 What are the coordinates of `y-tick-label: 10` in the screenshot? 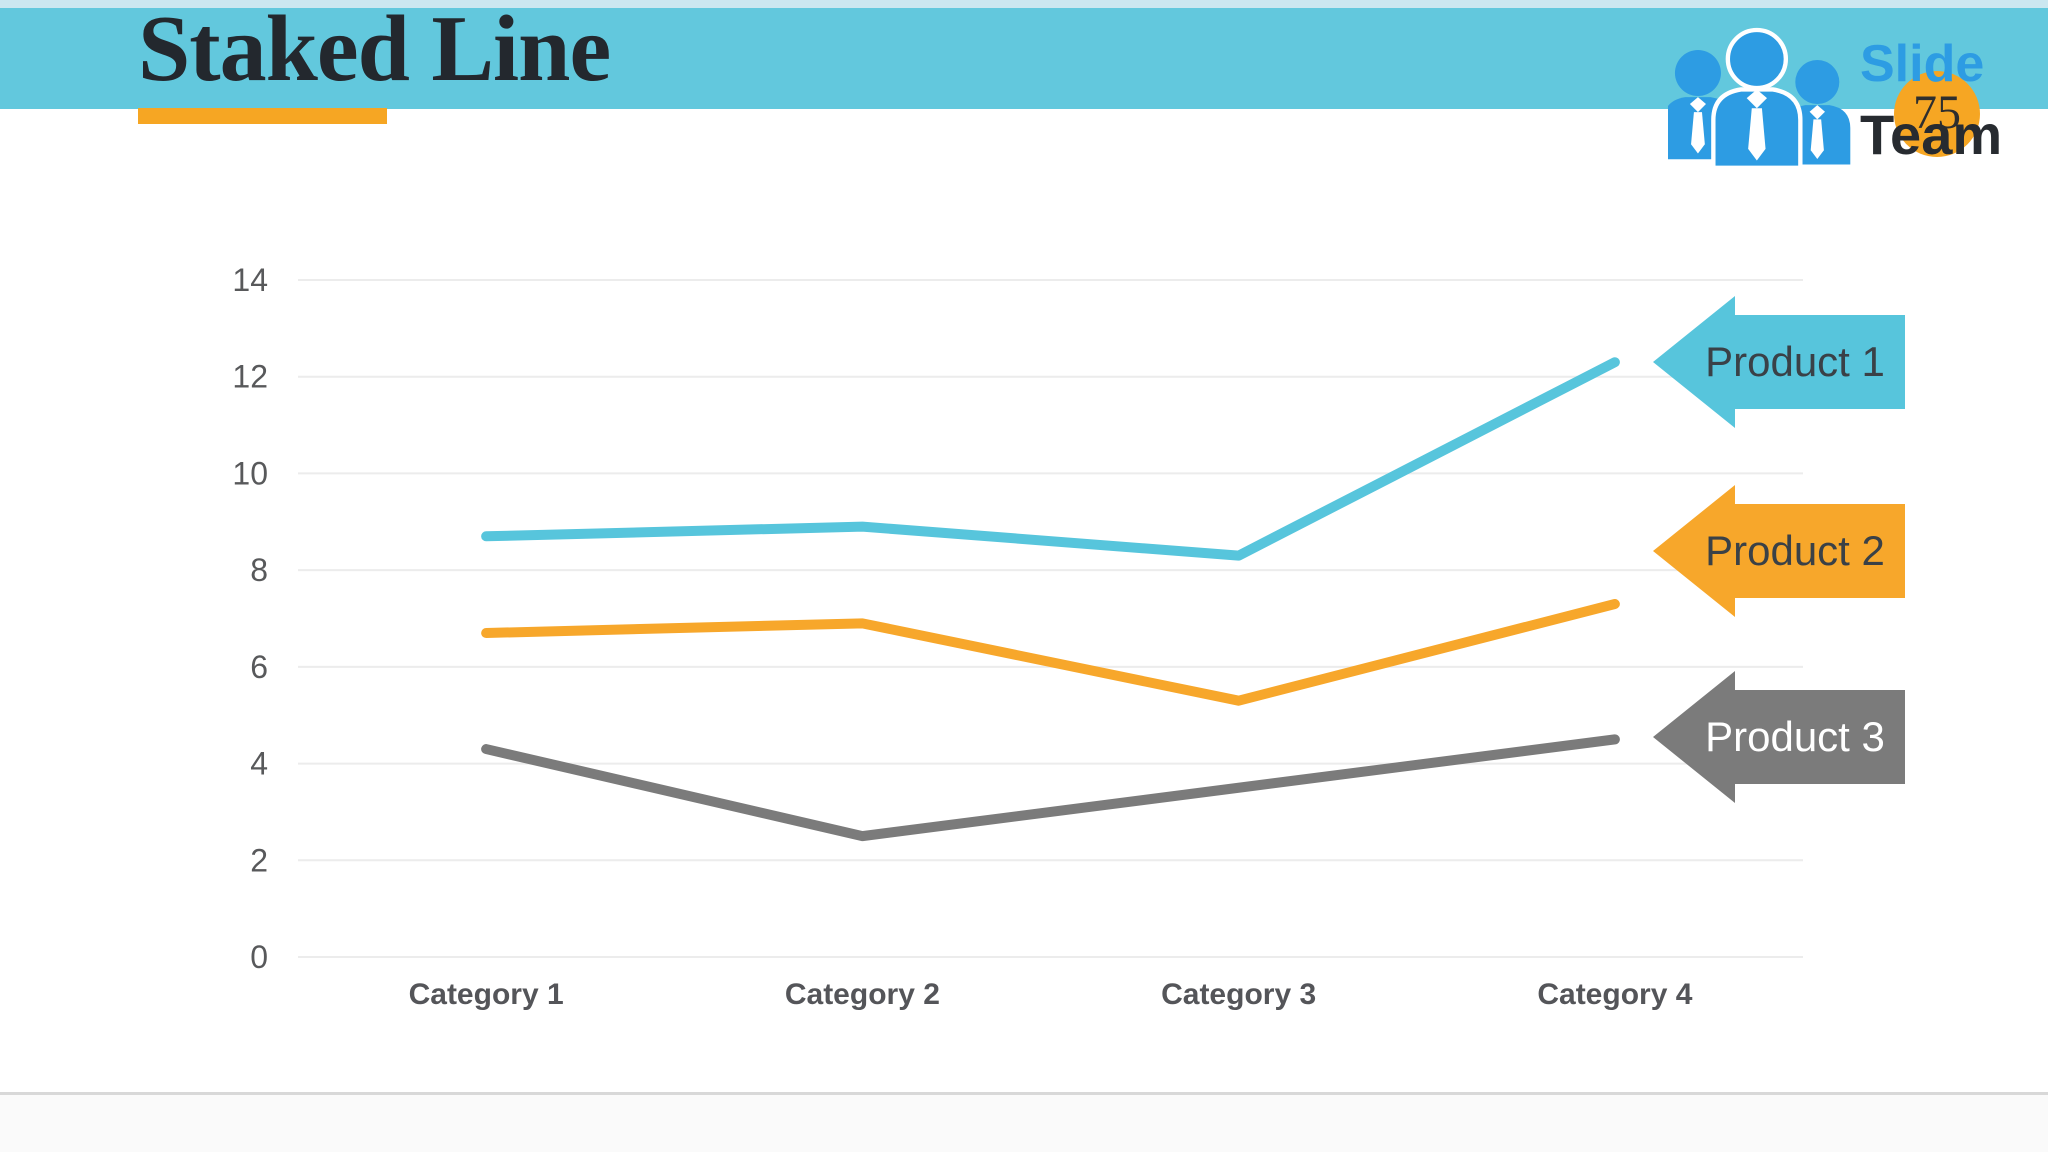 It's located at (250, 473).